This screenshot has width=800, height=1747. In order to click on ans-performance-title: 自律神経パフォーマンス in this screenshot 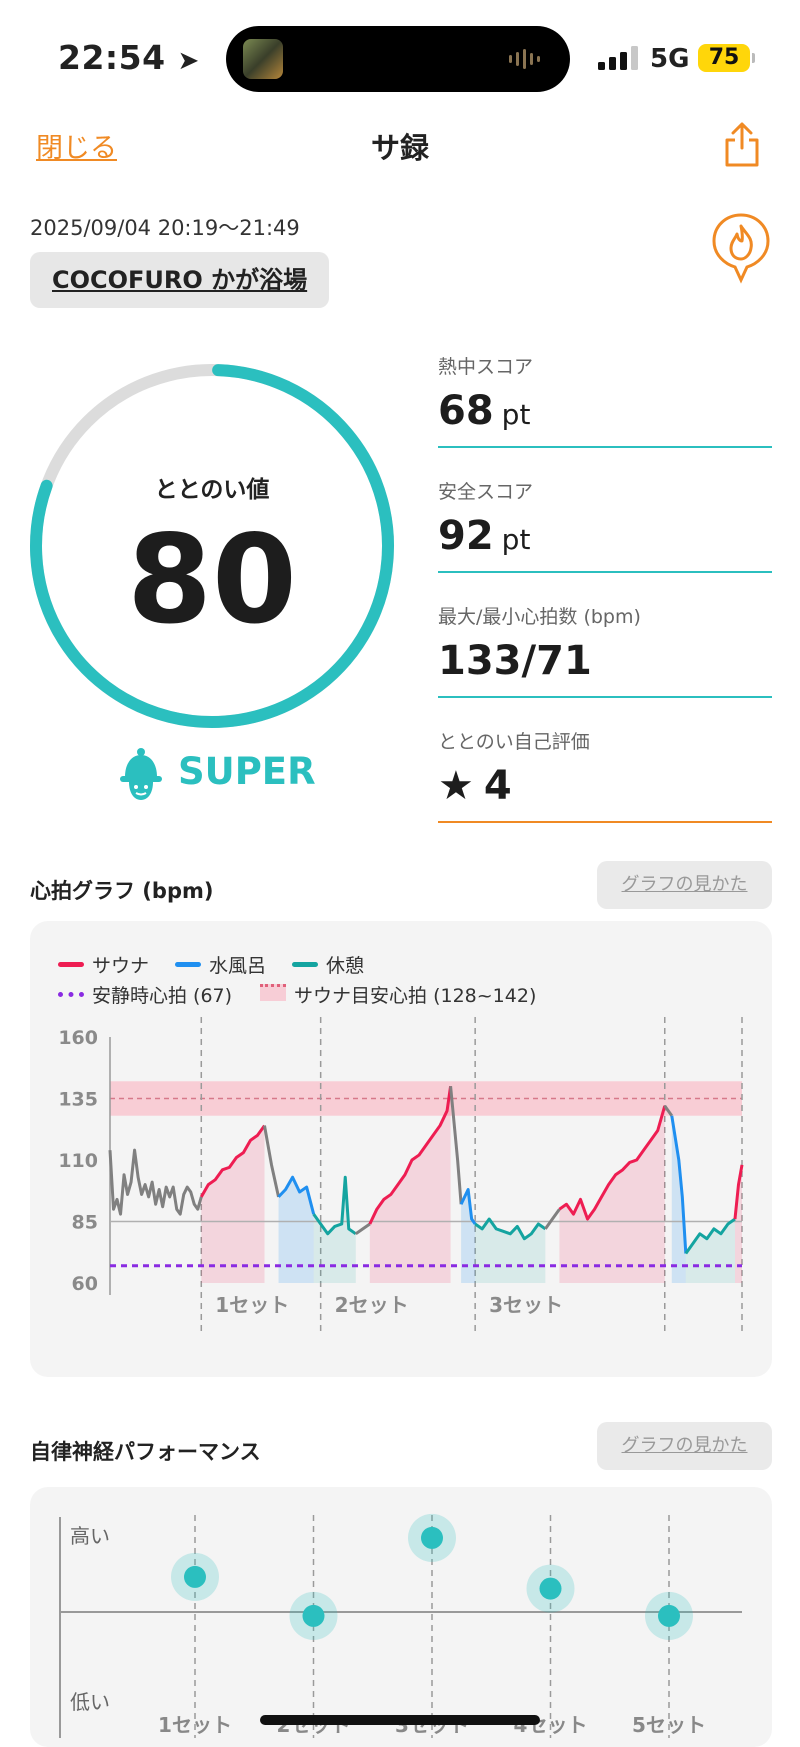, I will do `click(145, 1452)`.